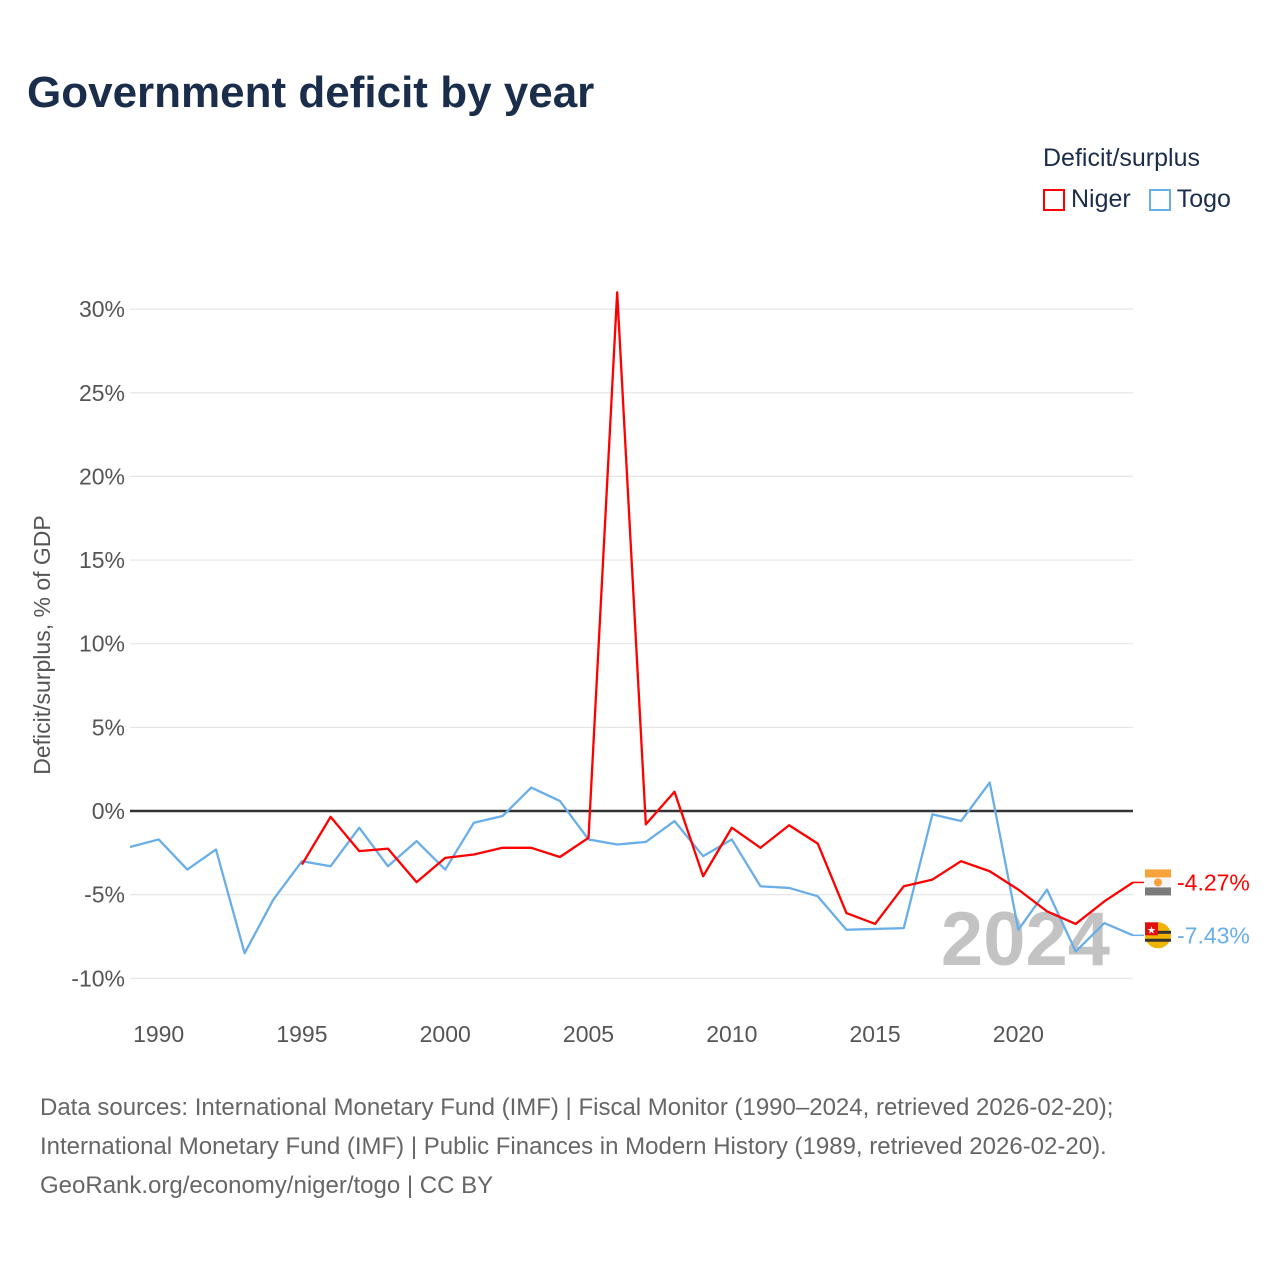  Describe the element at coordinates (301, 1034) in the screenshot. I see `x-tick-label: 1995` at that location.